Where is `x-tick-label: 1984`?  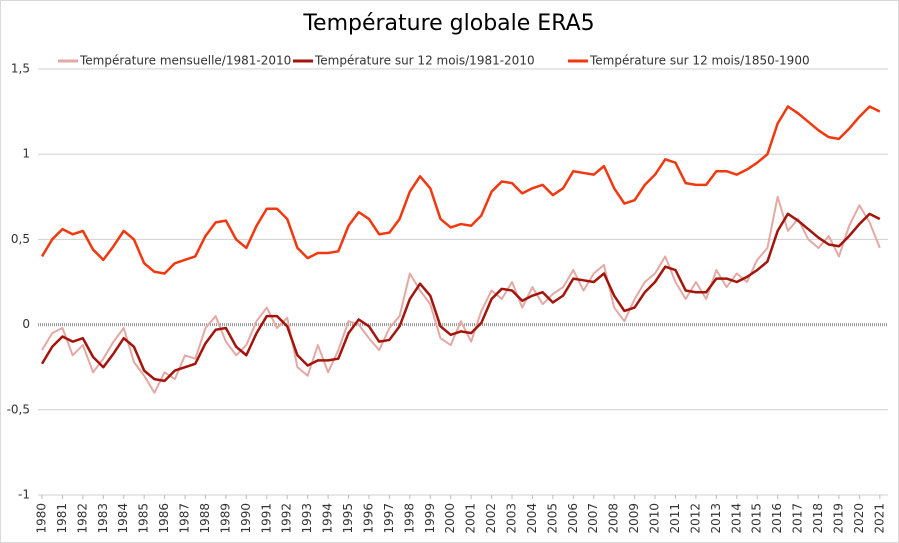 x-tick-label: 1984 is located at coordinates (123, 518).